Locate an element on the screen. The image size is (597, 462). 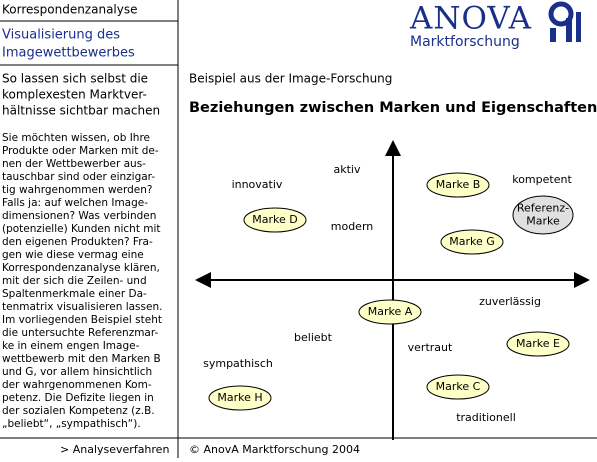
logo-subtitle: Marktforschung is located at coordinates (465, 42).